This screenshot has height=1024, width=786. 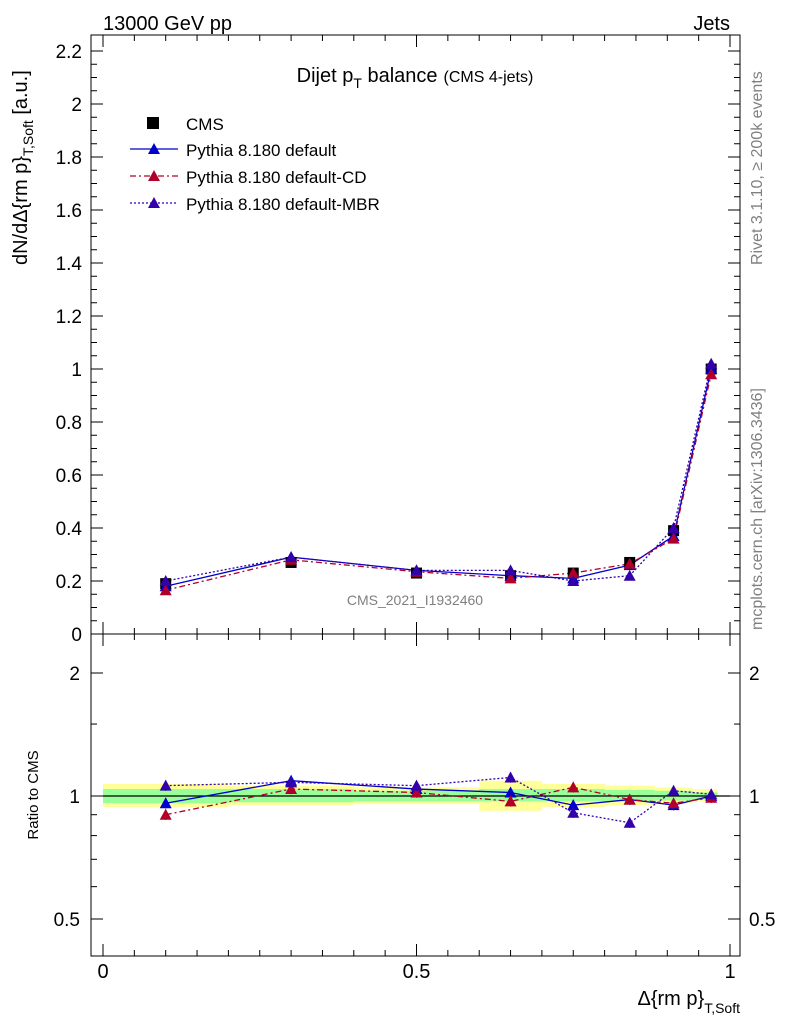 What do you see at coordinates (69, 211) in the screenshot?
I see `main-ytick-label: 1.6` at bounding box center [69, 211].